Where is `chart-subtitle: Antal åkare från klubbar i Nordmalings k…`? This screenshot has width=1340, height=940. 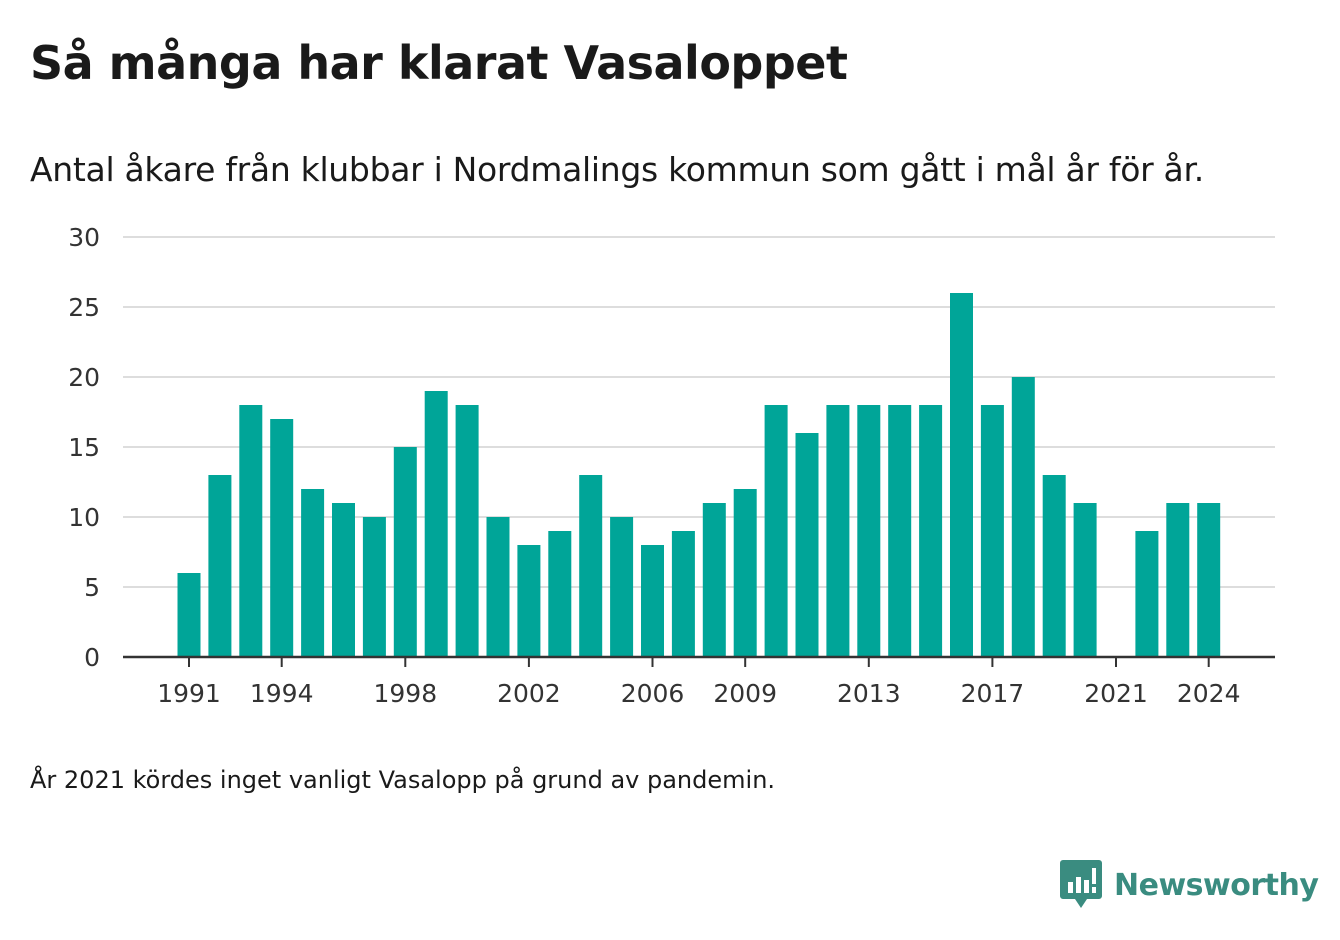
chart-subtitle: Antal åkare från klubbar i Nordmalings k… is located at coordinates (617, 169).